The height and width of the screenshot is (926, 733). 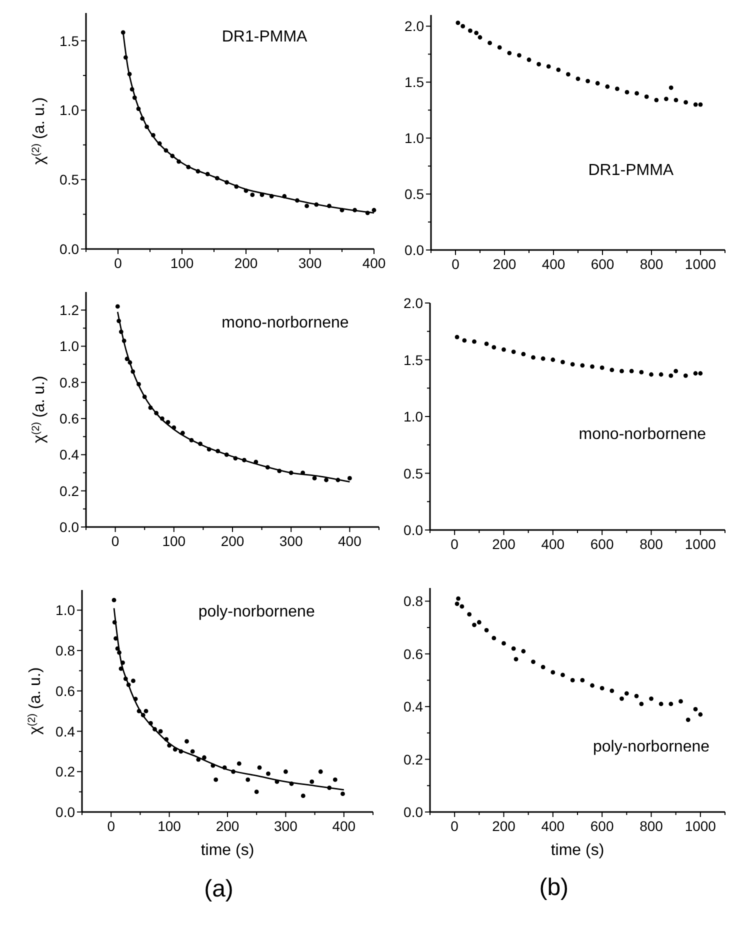 I want to click on text: (b), so click(x=554, y=887).